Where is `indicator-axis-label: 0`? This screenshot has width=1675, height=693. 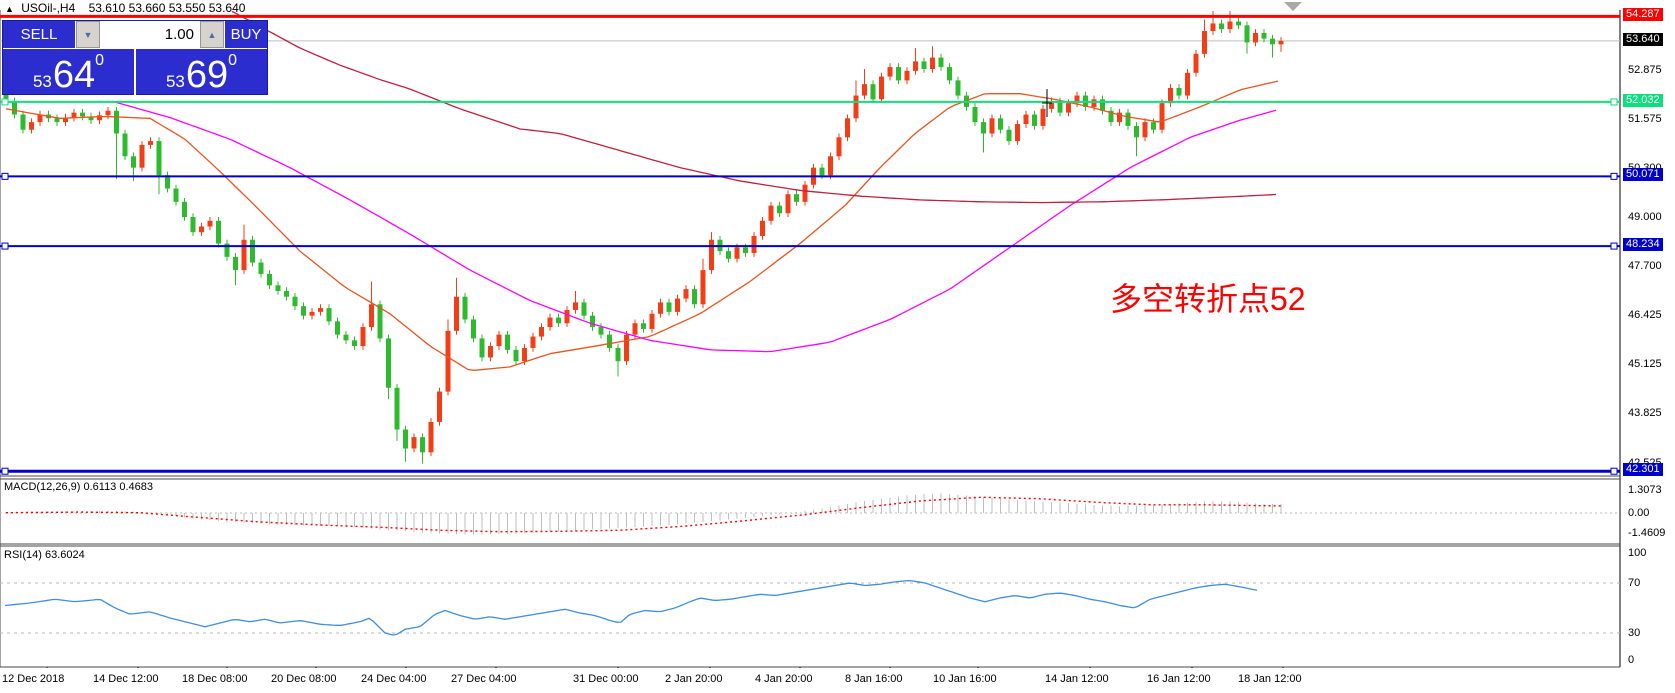 indicator-axis-label: 0 is located at coordinates (1631, 660).